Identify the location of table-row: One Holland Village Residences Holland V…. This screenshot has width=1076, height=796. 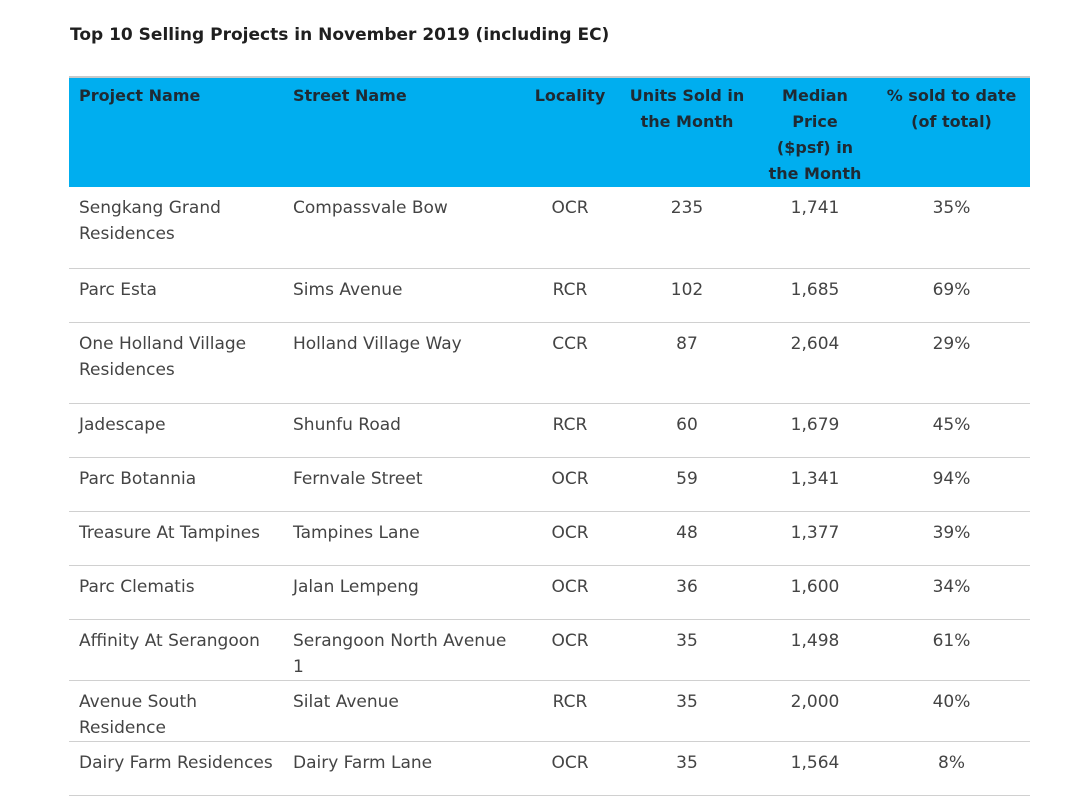
(549, 363).